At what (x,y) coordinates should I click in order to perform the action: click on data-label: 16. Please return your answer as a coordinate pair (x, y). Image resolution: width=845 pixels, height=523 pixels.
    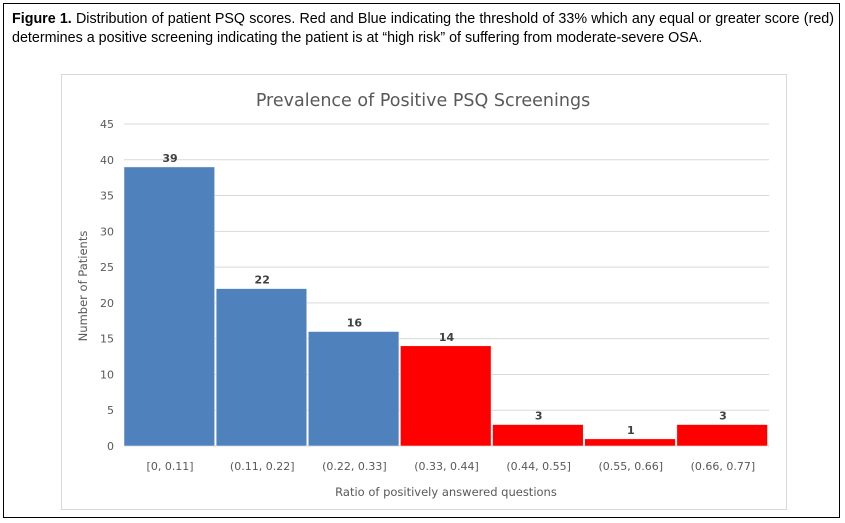
    Looking at the image, I should click on (355, 323).